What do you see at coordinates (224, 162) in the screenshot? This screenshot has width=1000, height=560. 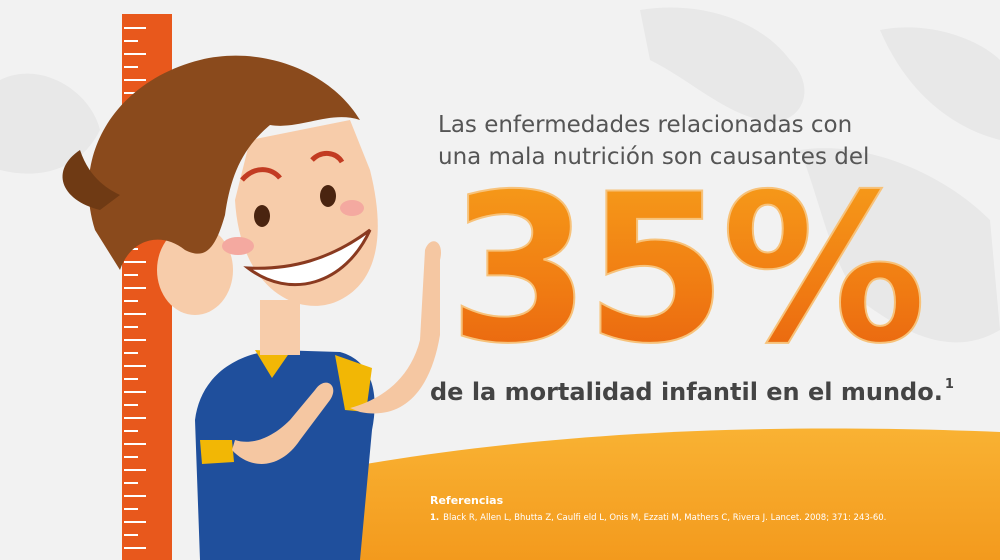 I see `hair` at bounding box center [224, 162].